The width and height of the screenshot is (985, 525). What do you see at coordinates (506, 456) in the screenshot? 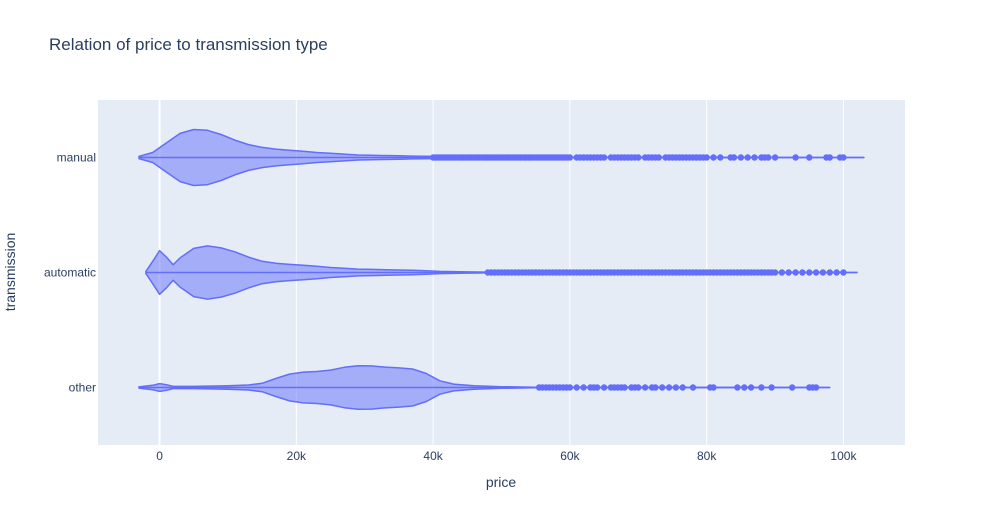
I see `x-tick-labels: 0 20k 40k 60k 80k 100k` at bounding box center [506, 456].